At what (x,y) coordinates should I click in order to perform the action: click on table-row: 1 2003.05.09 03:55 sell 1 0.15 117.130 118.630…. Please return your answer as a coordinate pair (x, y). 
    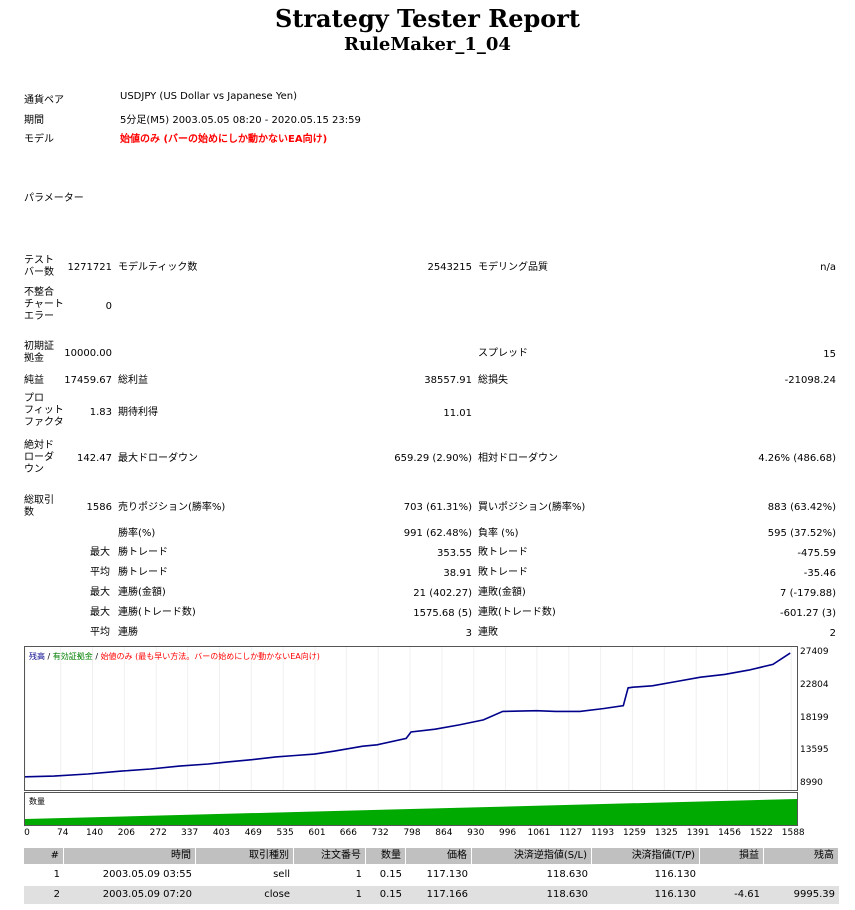
    Looking at the image, I should click on (431, 875).